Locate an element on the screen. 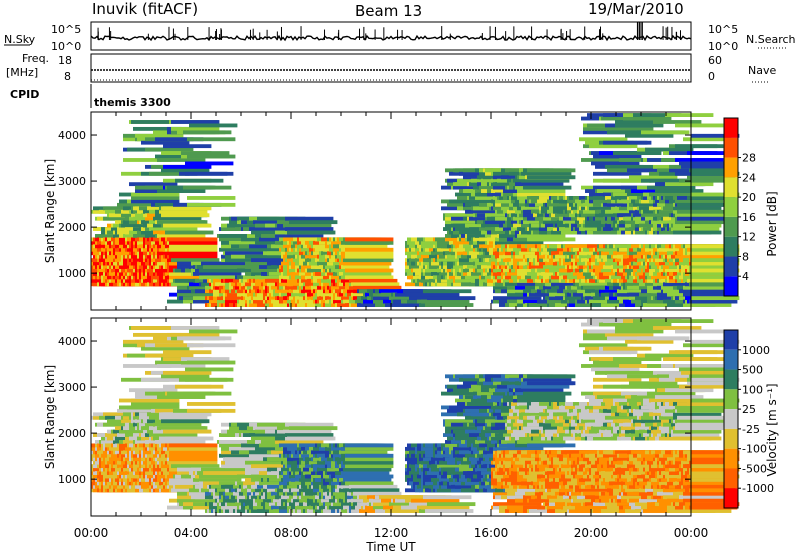 Image resolution: width=800 pixels, height=554 pixels. colorbar-tick-label: 12 is located at coordinates (749, 237).